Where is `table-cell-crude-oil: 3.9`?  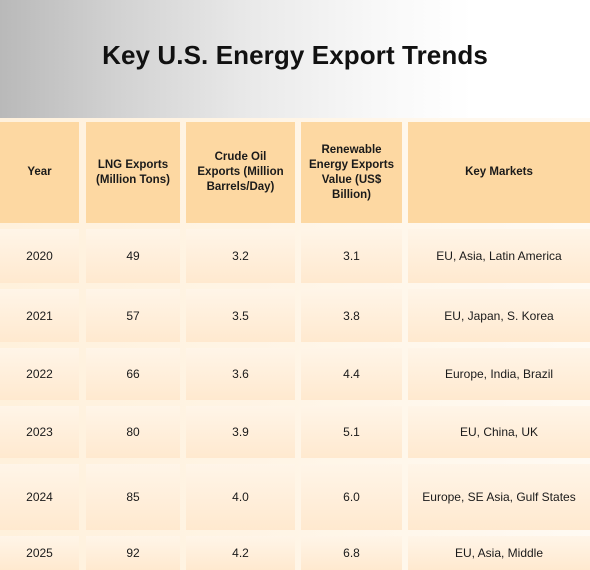 table-cell-crude-oil: 3.9 is located at coordinates (240, 432).